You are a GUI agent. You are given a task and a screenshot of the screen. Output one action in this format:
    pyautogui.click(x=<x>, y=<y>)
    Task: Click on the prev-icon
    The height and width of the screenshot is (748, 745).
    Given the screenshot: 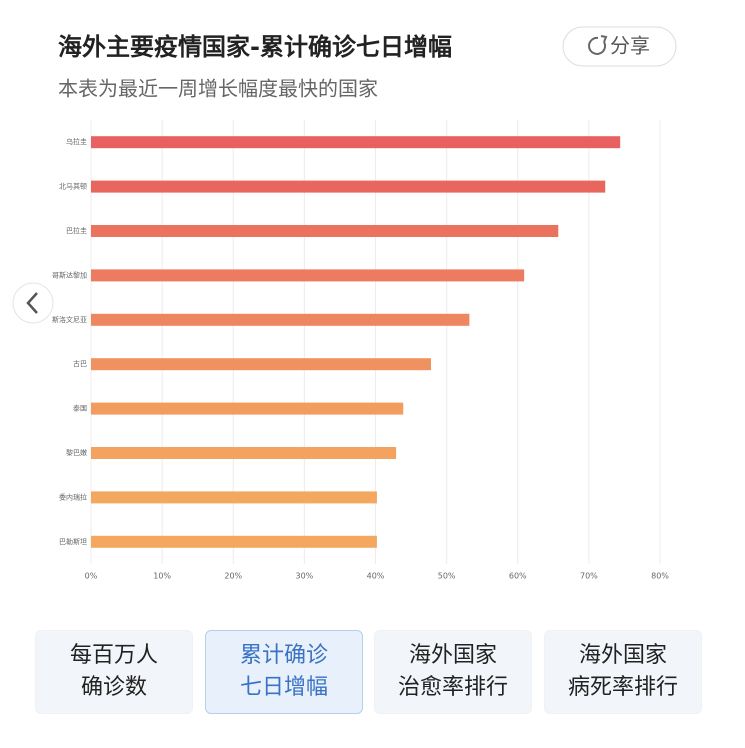 What is the action you would take?
    pyautogui.click(x=32, y=303)
    